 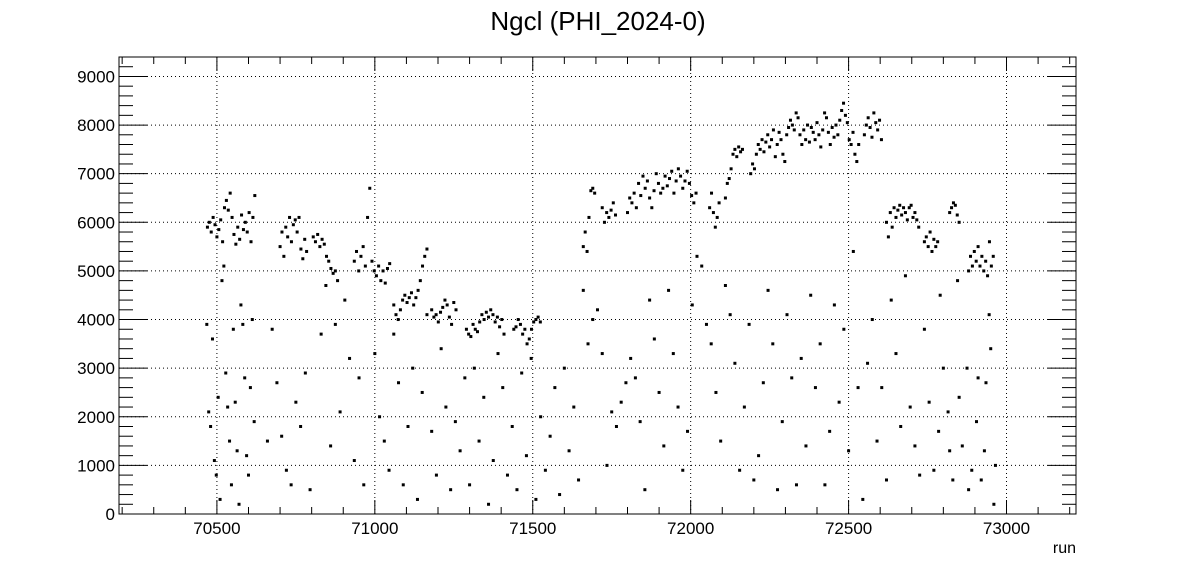 I want to click on x-tick-label: 73000, so click(x=1006, y=528).